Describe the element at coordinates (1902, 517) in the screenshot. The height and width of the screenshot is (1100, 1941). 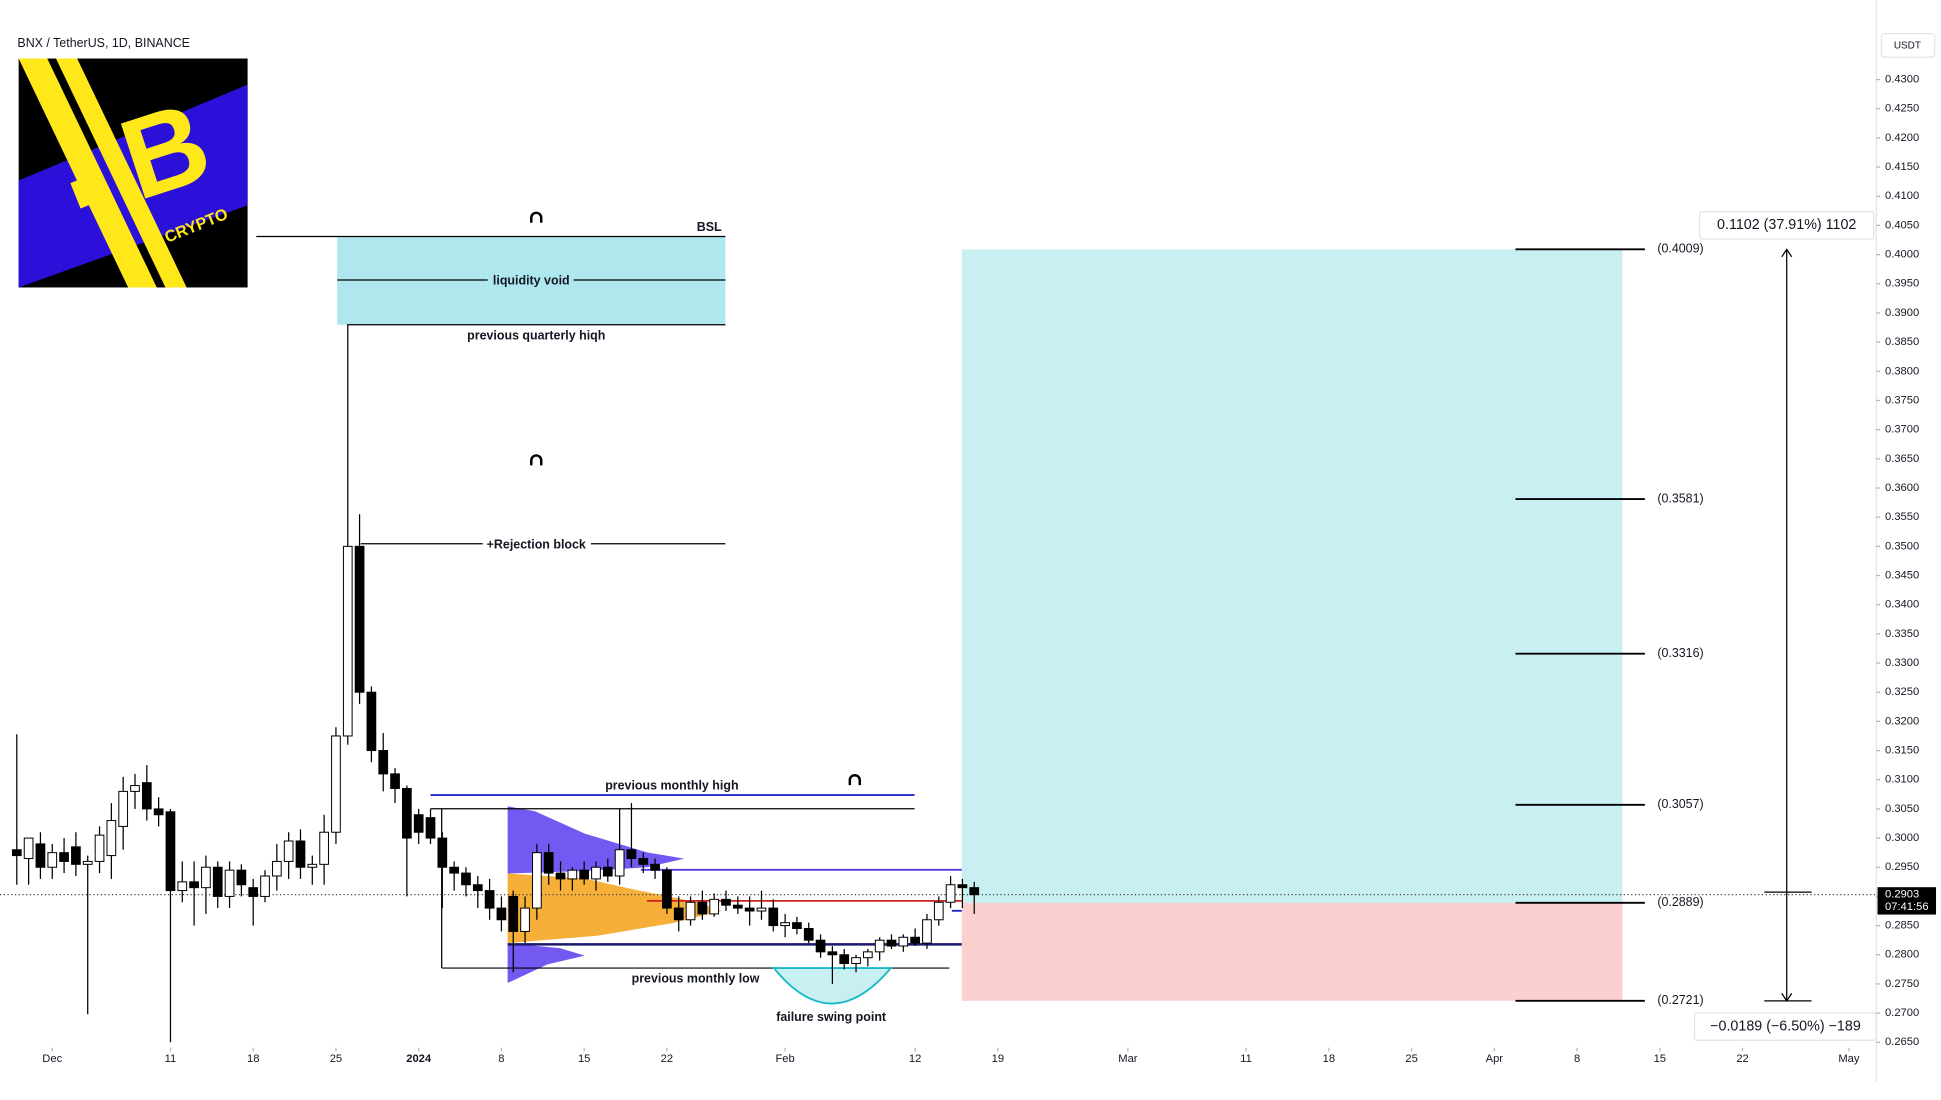
I see `y-tick-label: 0.3550` at that location.